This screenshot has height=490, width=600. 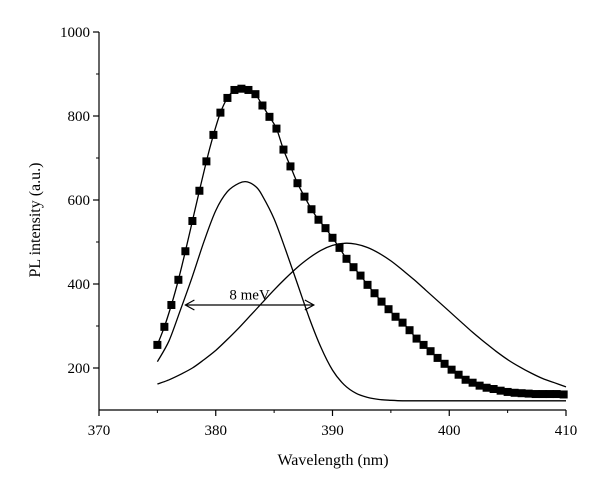 I want to click on x-tick-label: 370, so click(x=99, y=431).